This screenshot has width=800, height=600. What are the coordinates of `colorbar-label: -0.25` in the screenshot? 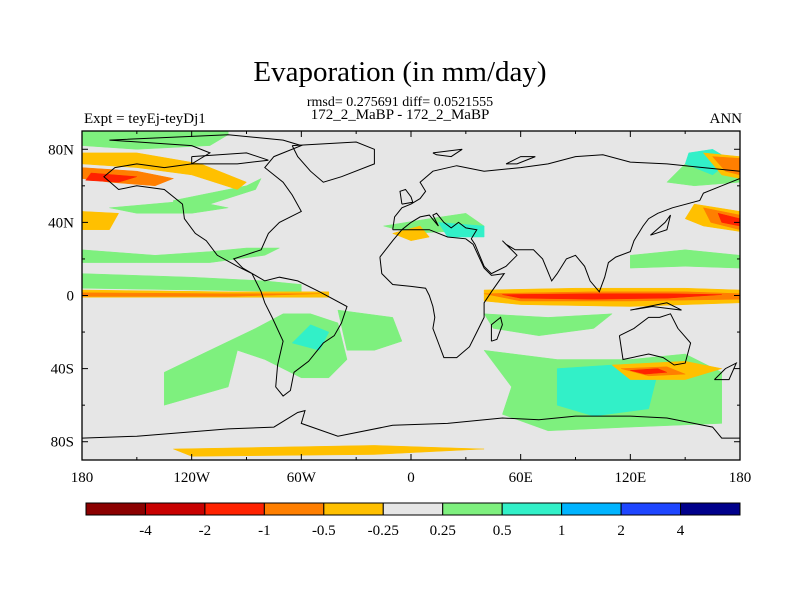 It's located at (383, 531).